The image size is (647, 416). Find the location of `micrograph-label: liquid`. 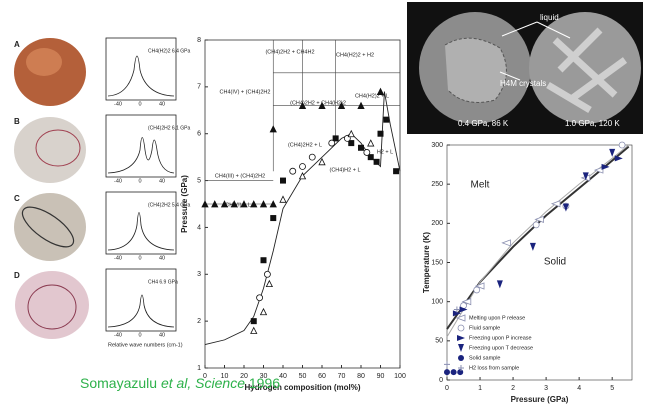

micrograph-label: liquid is located at coordinates (549, 17).